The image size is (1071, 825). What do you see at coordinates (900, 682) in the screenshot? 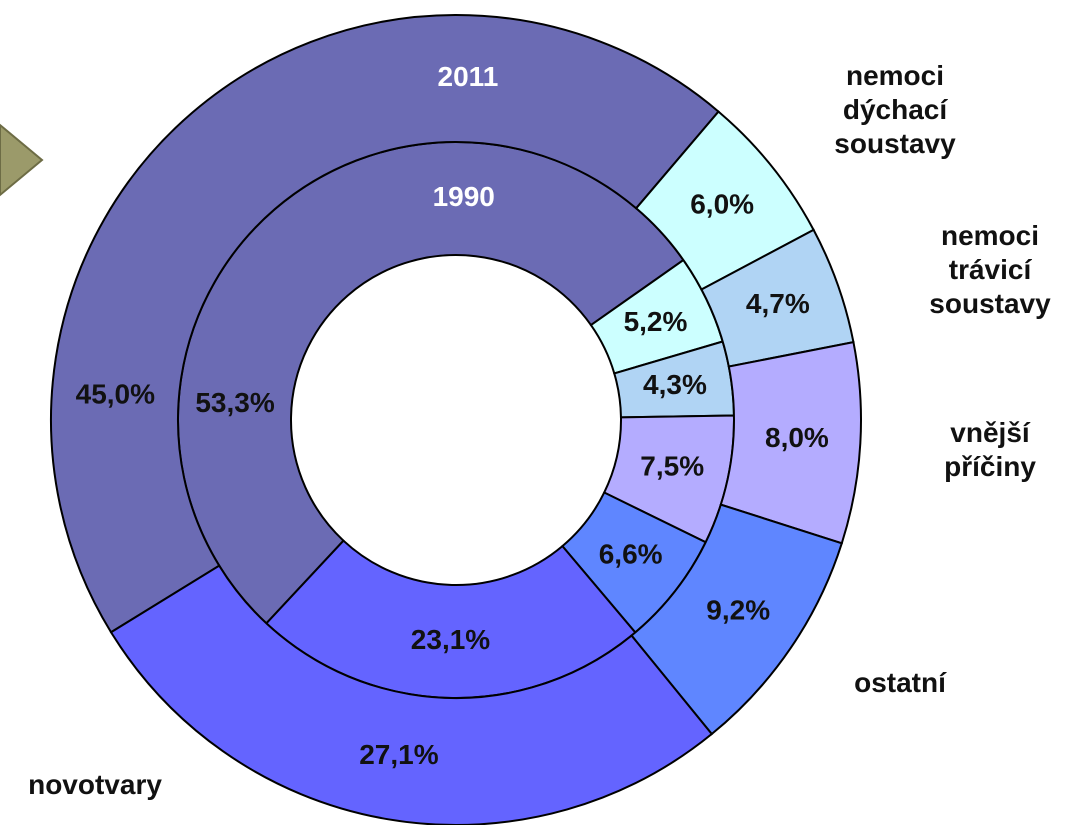
I see `category-label: ostatní` at bounding box center [900, 682].